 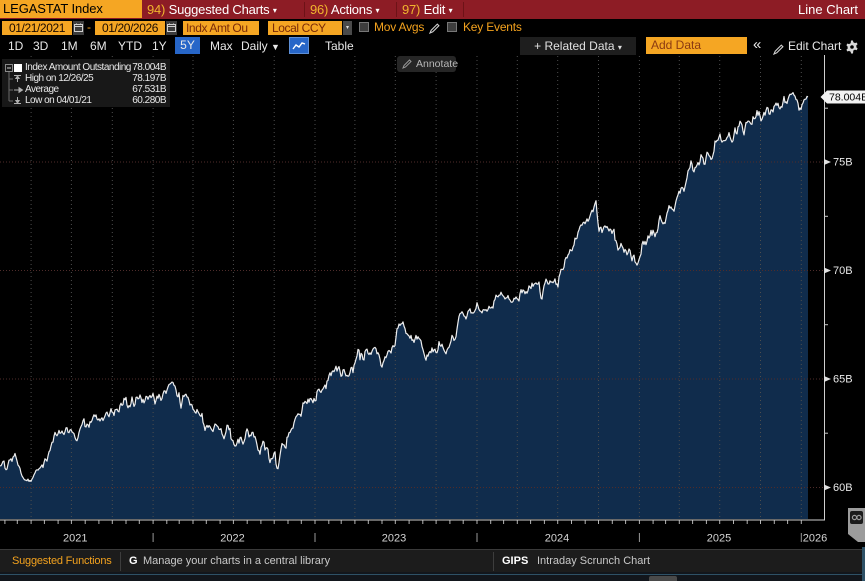 I want to click on svg-text: 70B, so click(x=843, y=271).